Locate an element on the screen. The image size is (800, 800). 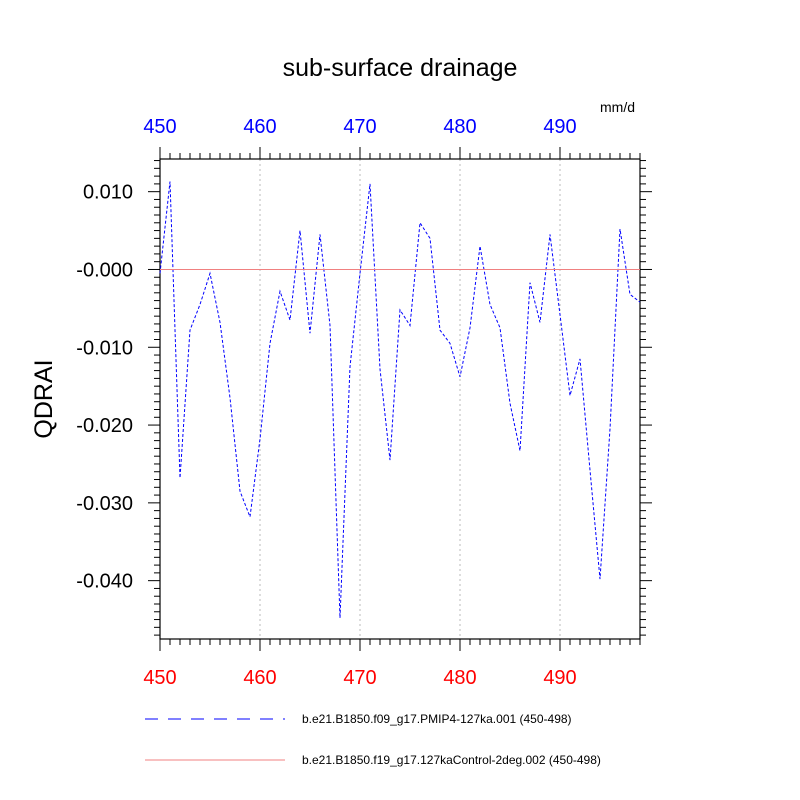
x-tick-label-bottom-3: 480 is located at coordinates (459, 678).